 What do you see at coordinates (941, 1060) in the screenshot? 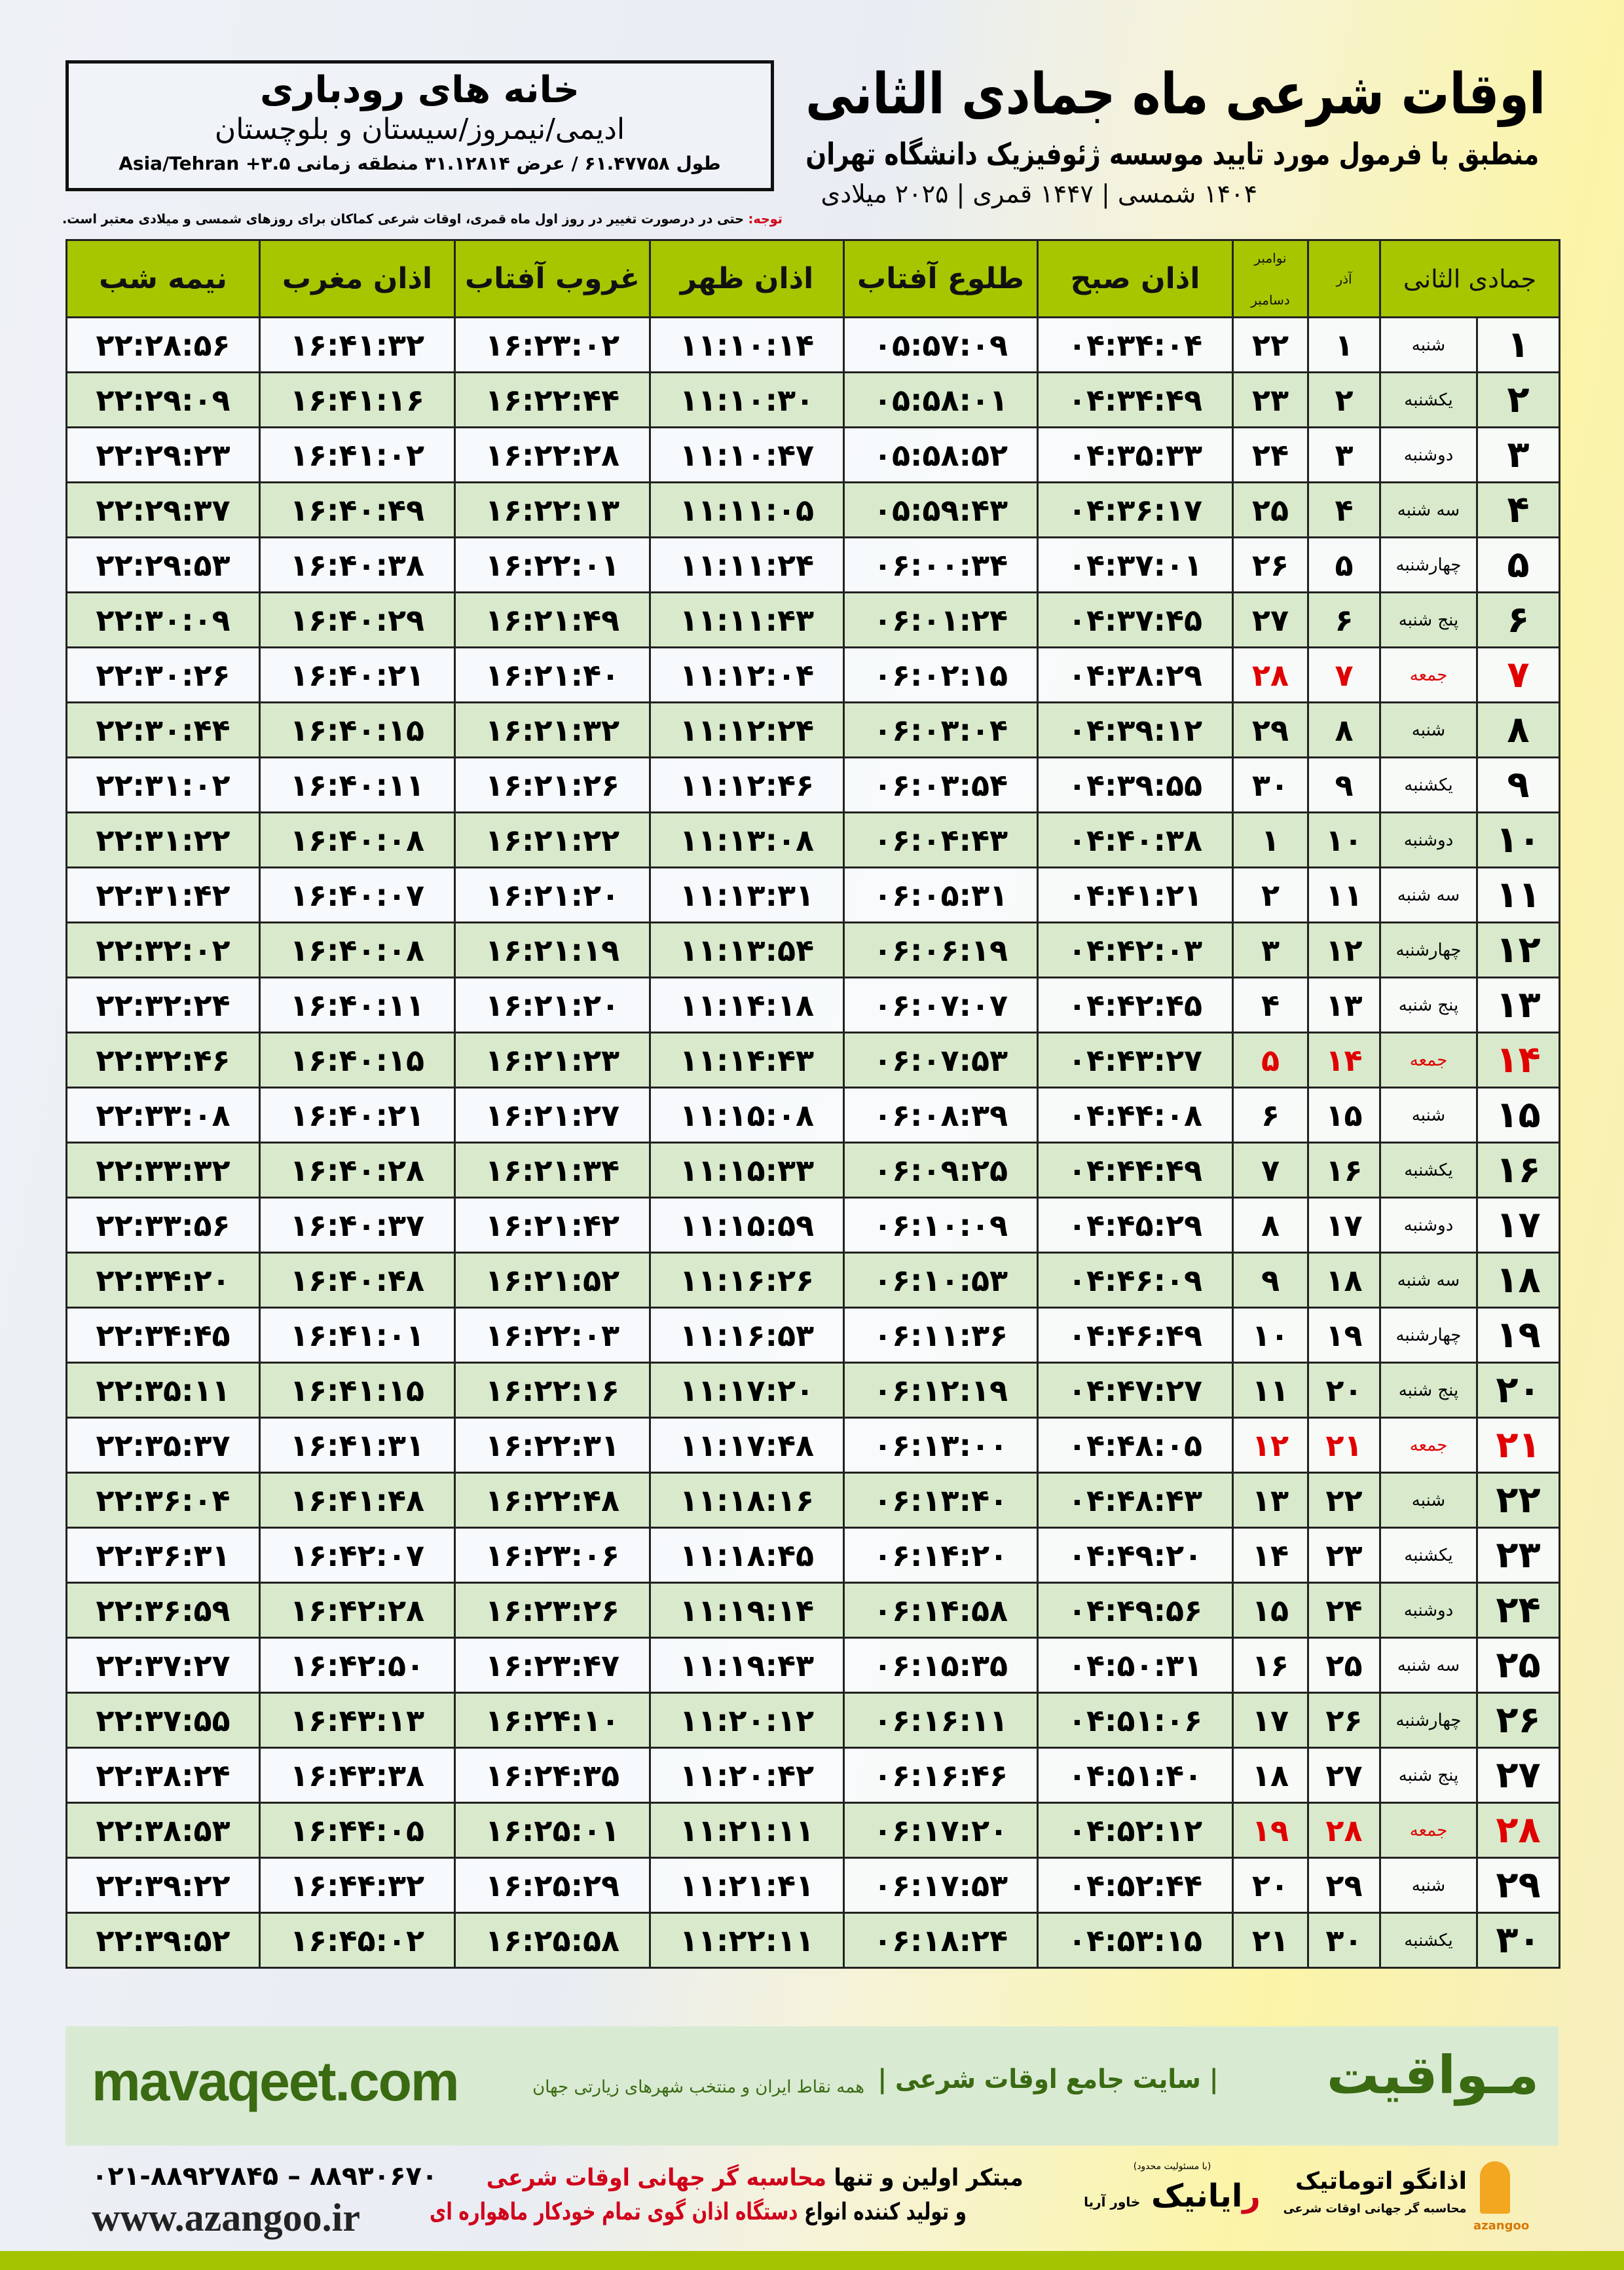
I see `tolu-time: ۰۶:۰۷:۵۳` at bounding box center [941, 1060].